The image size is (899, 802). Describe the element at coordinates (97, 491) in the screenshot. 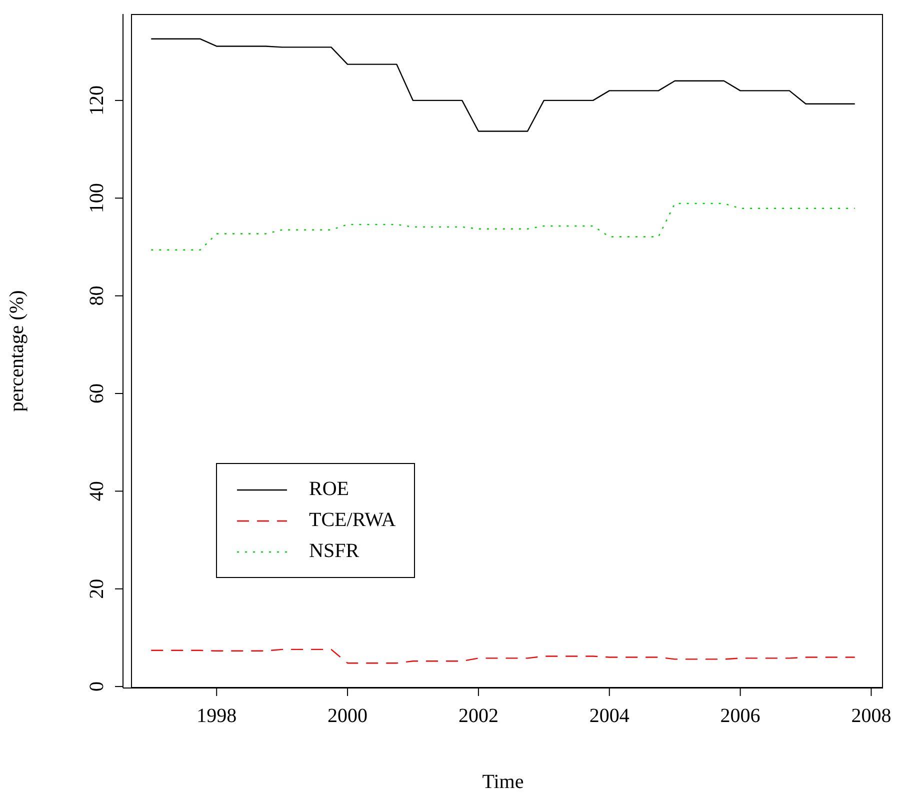

I see `y-tick-label: 40` at that location.